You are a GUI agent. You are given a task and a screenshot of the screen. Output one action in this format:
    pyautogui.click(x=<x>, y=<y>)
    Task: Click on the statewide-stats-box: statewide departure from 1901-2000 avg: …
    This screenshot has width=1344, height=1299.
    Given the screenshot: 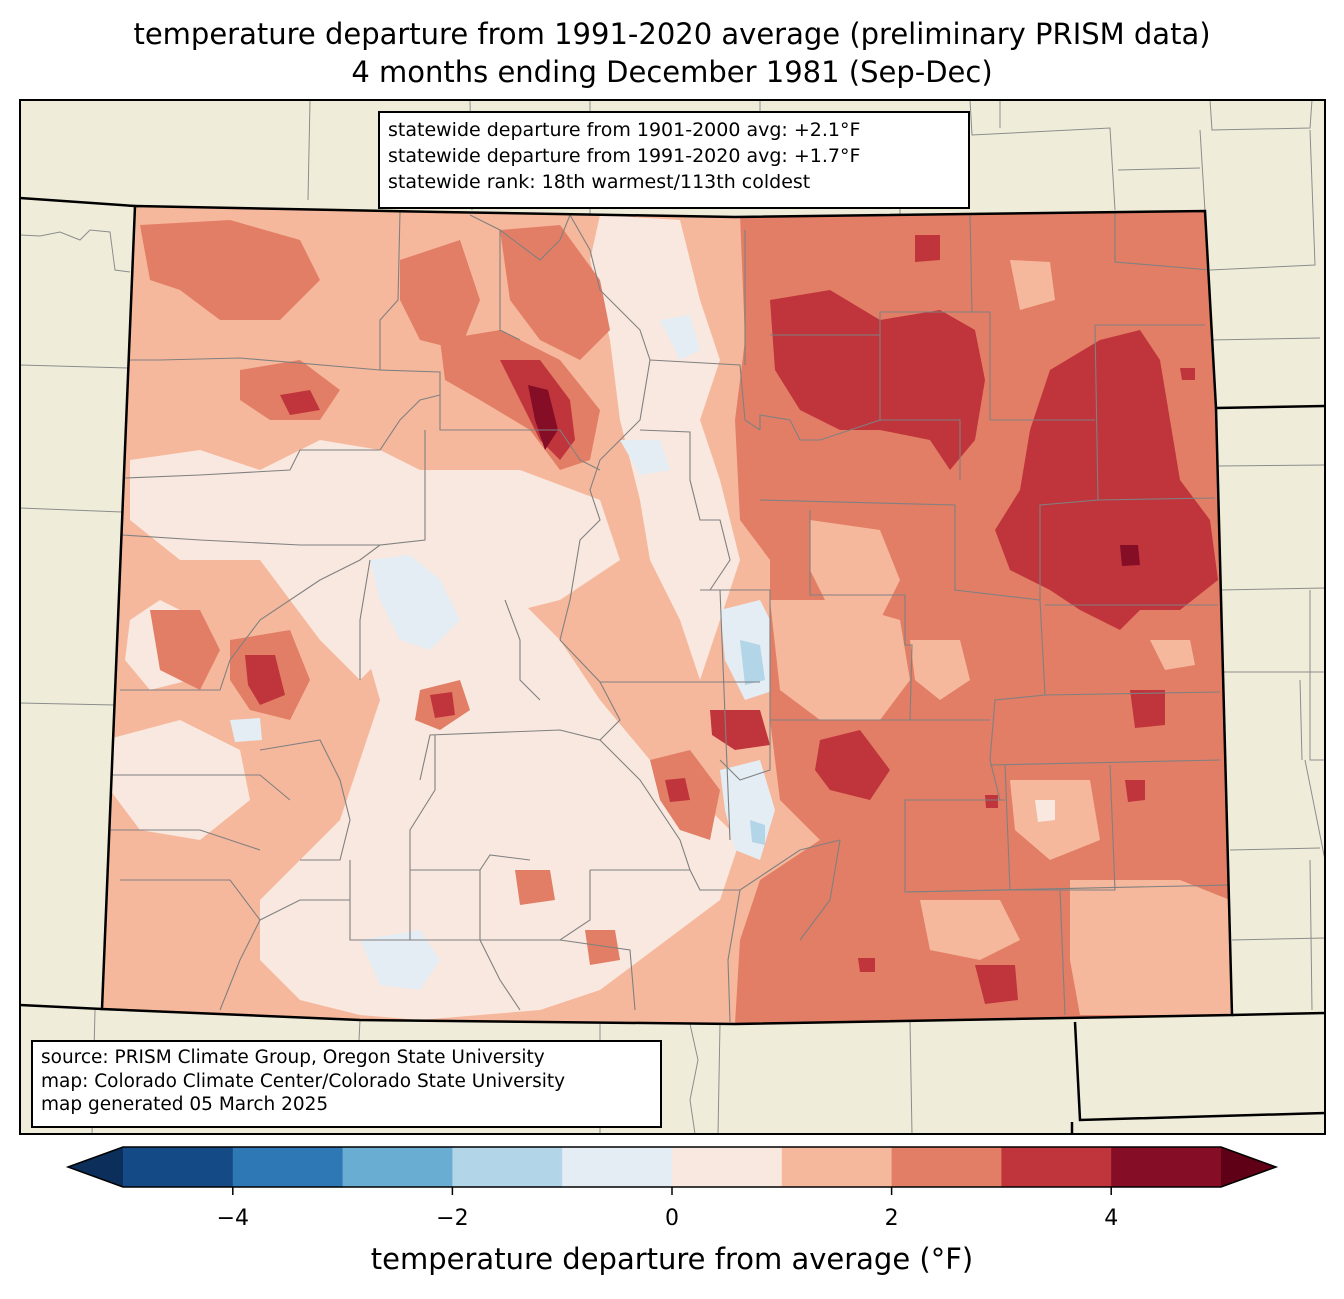 What is the action you would take?
    pyautogui.click(x=674, y=160)
    